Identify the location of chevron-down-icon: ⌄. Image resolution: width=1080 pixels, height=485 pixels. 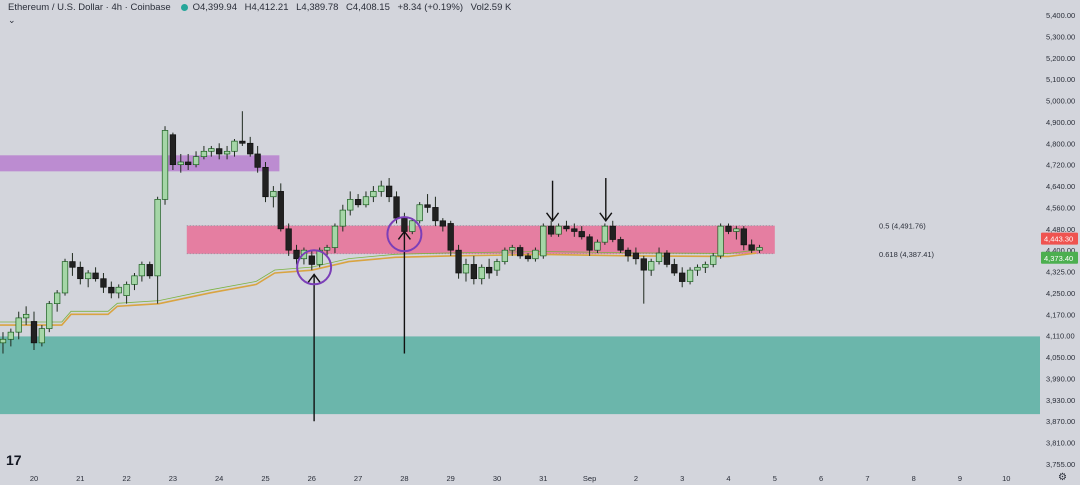
(12, 20).